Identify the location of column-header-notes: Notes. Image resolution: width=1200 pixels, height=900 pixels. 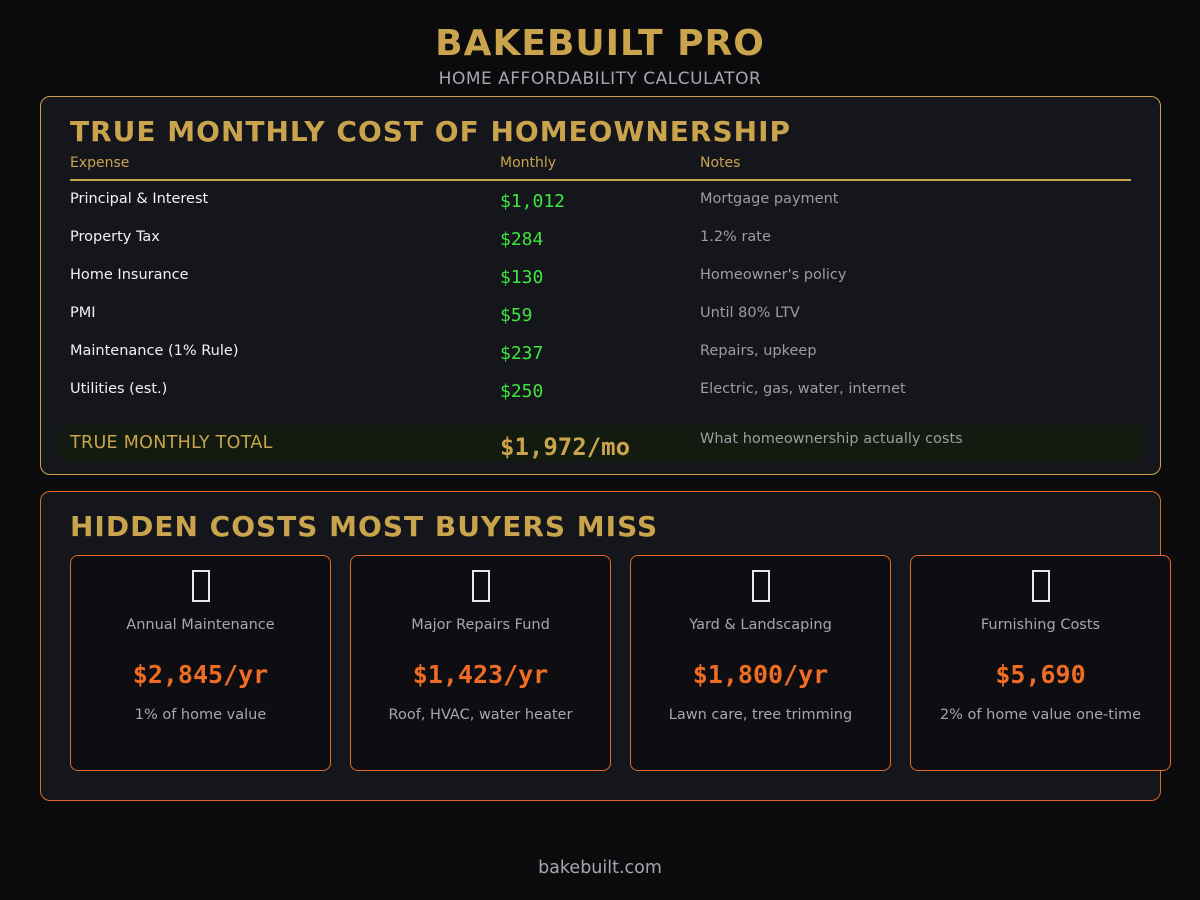
(720, 163).